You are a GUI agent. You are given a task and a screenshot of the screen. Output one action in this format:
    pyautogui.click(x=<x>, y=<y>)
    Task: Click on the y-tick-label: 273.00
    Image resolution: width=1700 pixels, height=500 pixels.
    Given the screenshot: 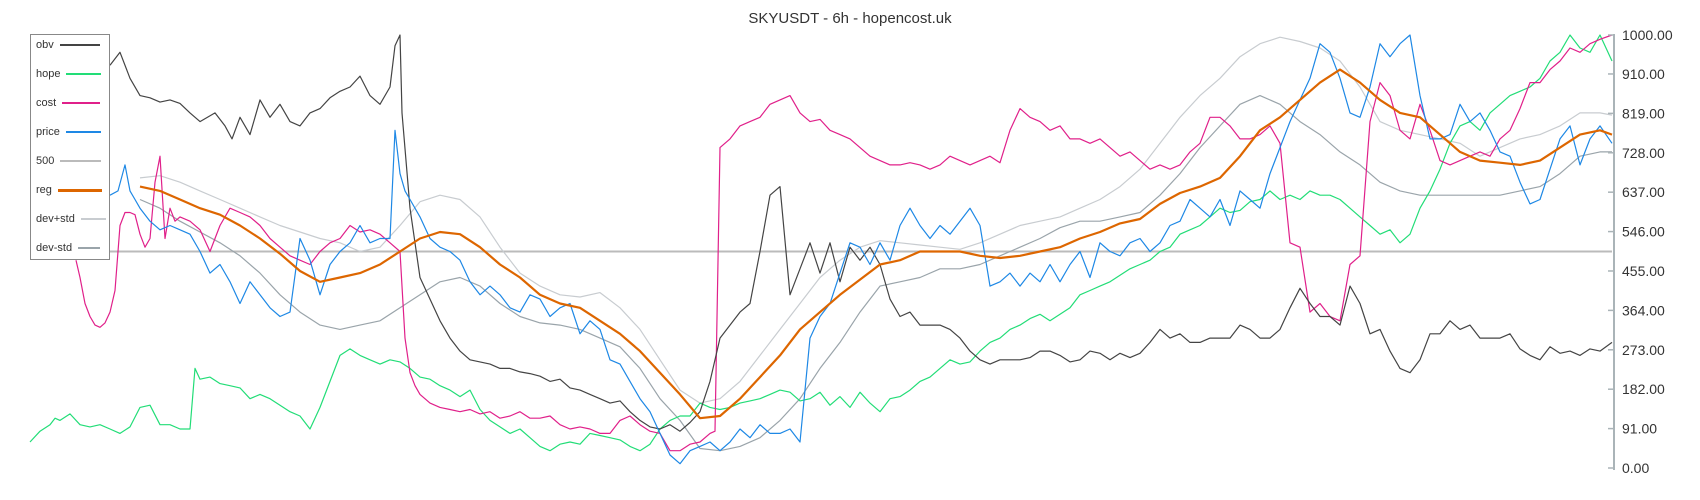 What is the action you would take?
    pyautogui.click(x=1643, y=350)
    